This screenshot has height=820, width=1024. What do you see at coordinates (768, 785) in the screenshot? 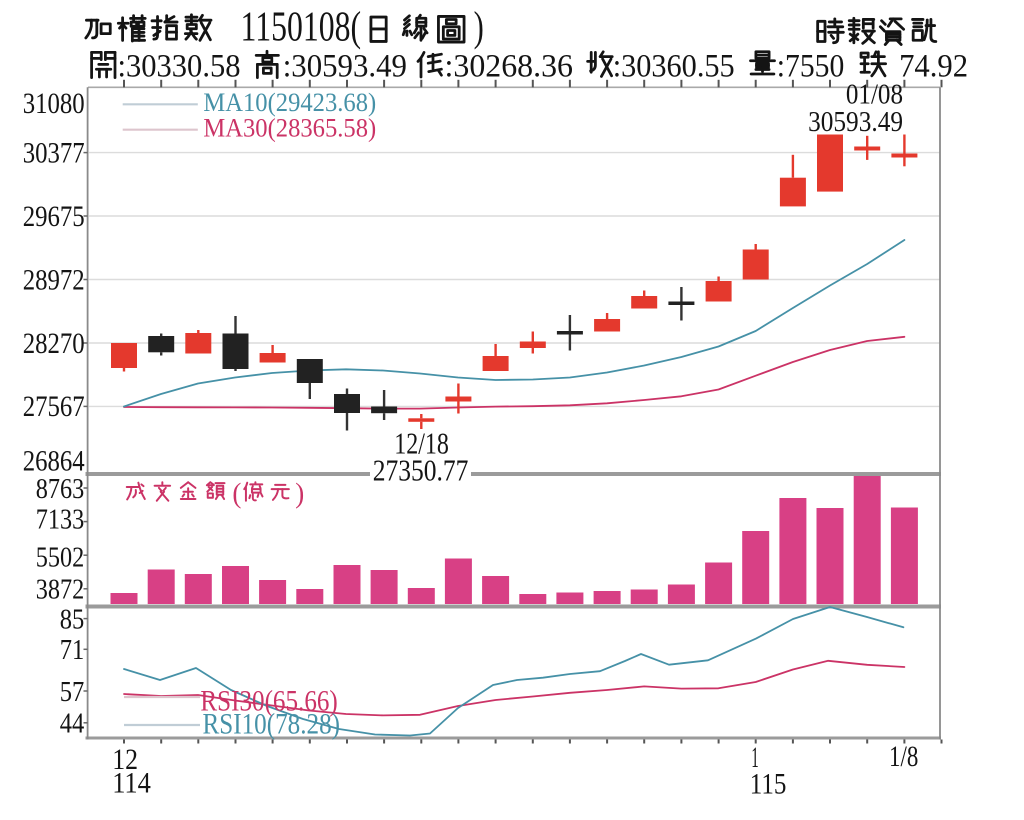
I see `svg-text: 115` at bounding box center [768, 785].